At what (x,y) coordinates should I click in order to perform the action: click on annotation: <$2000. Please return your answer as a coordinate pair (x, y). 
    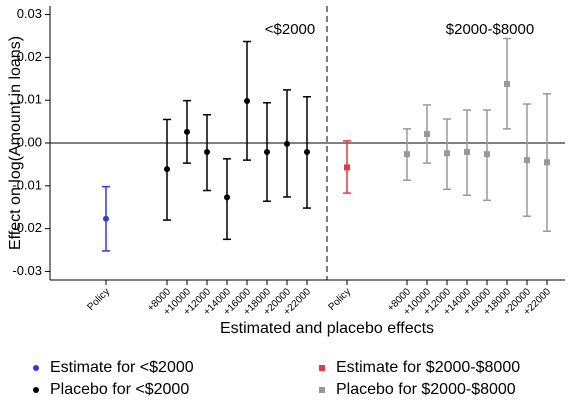
    Looking at the image, I should click on (290, 29).